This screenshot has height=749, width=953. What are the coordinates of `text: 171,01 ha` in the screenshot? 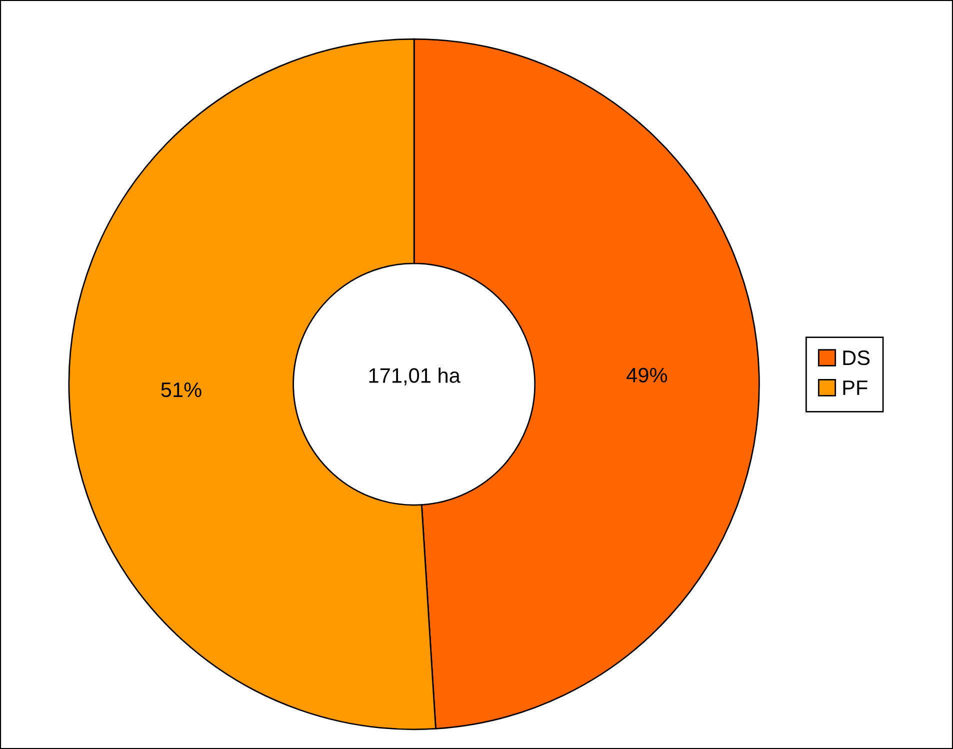 It's located at (414, 377).